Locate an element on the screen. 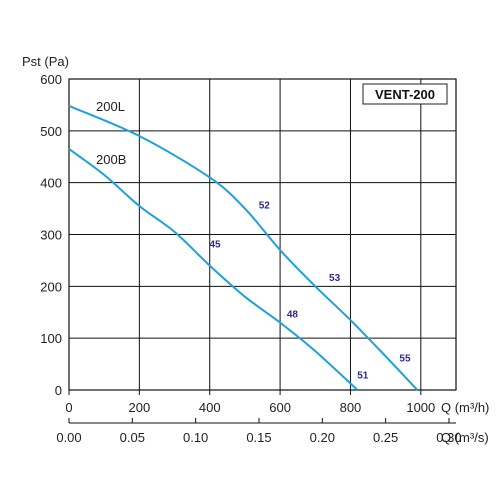  point-label: 53 is located at coordinates (335, 278).